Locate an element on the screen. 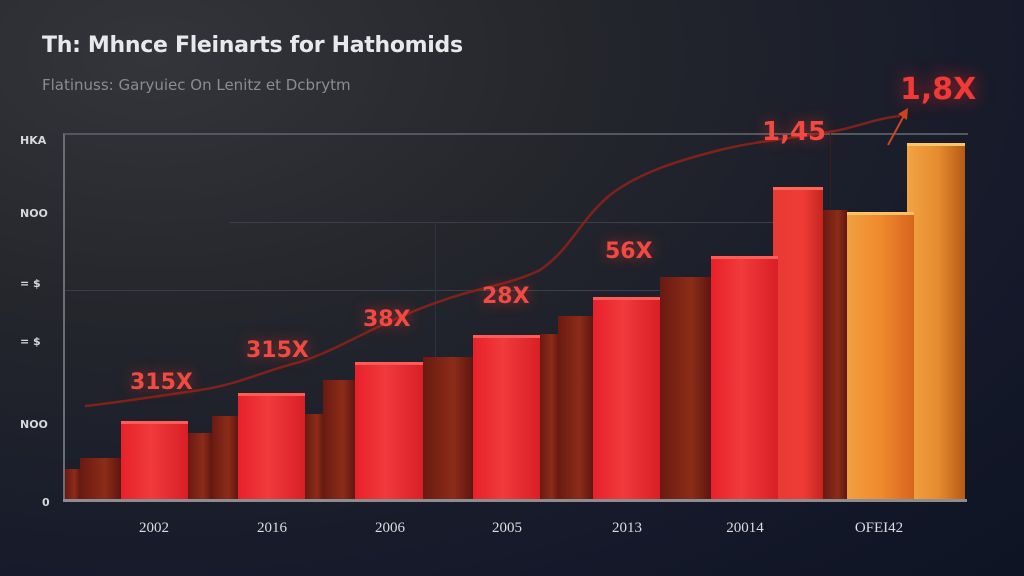 Image resolution: width=1024 pixels, height=576 pixels. x-tick-label: 2005 is located at coordinates (507, 528).